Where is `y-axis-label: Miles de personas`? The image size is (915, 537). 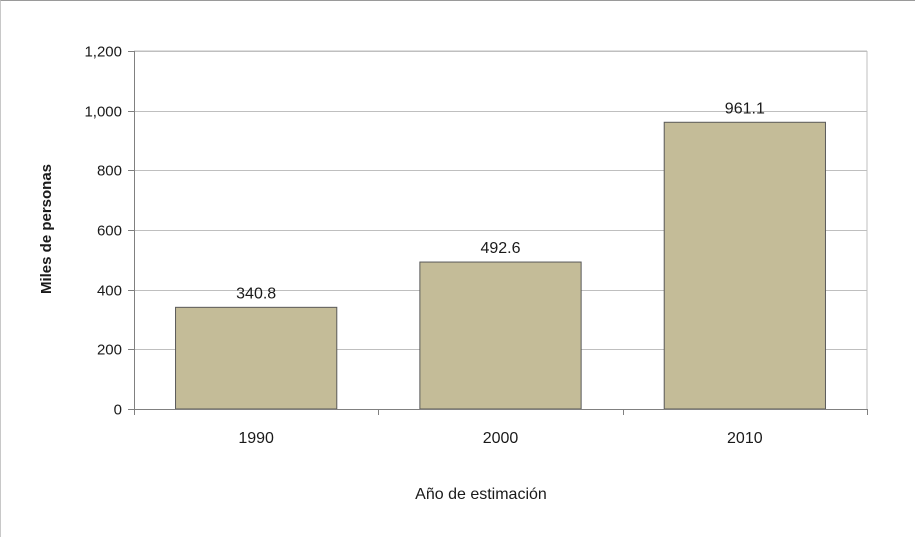
y-axis-label: Miles de personas is located at coordinates (46, 229).